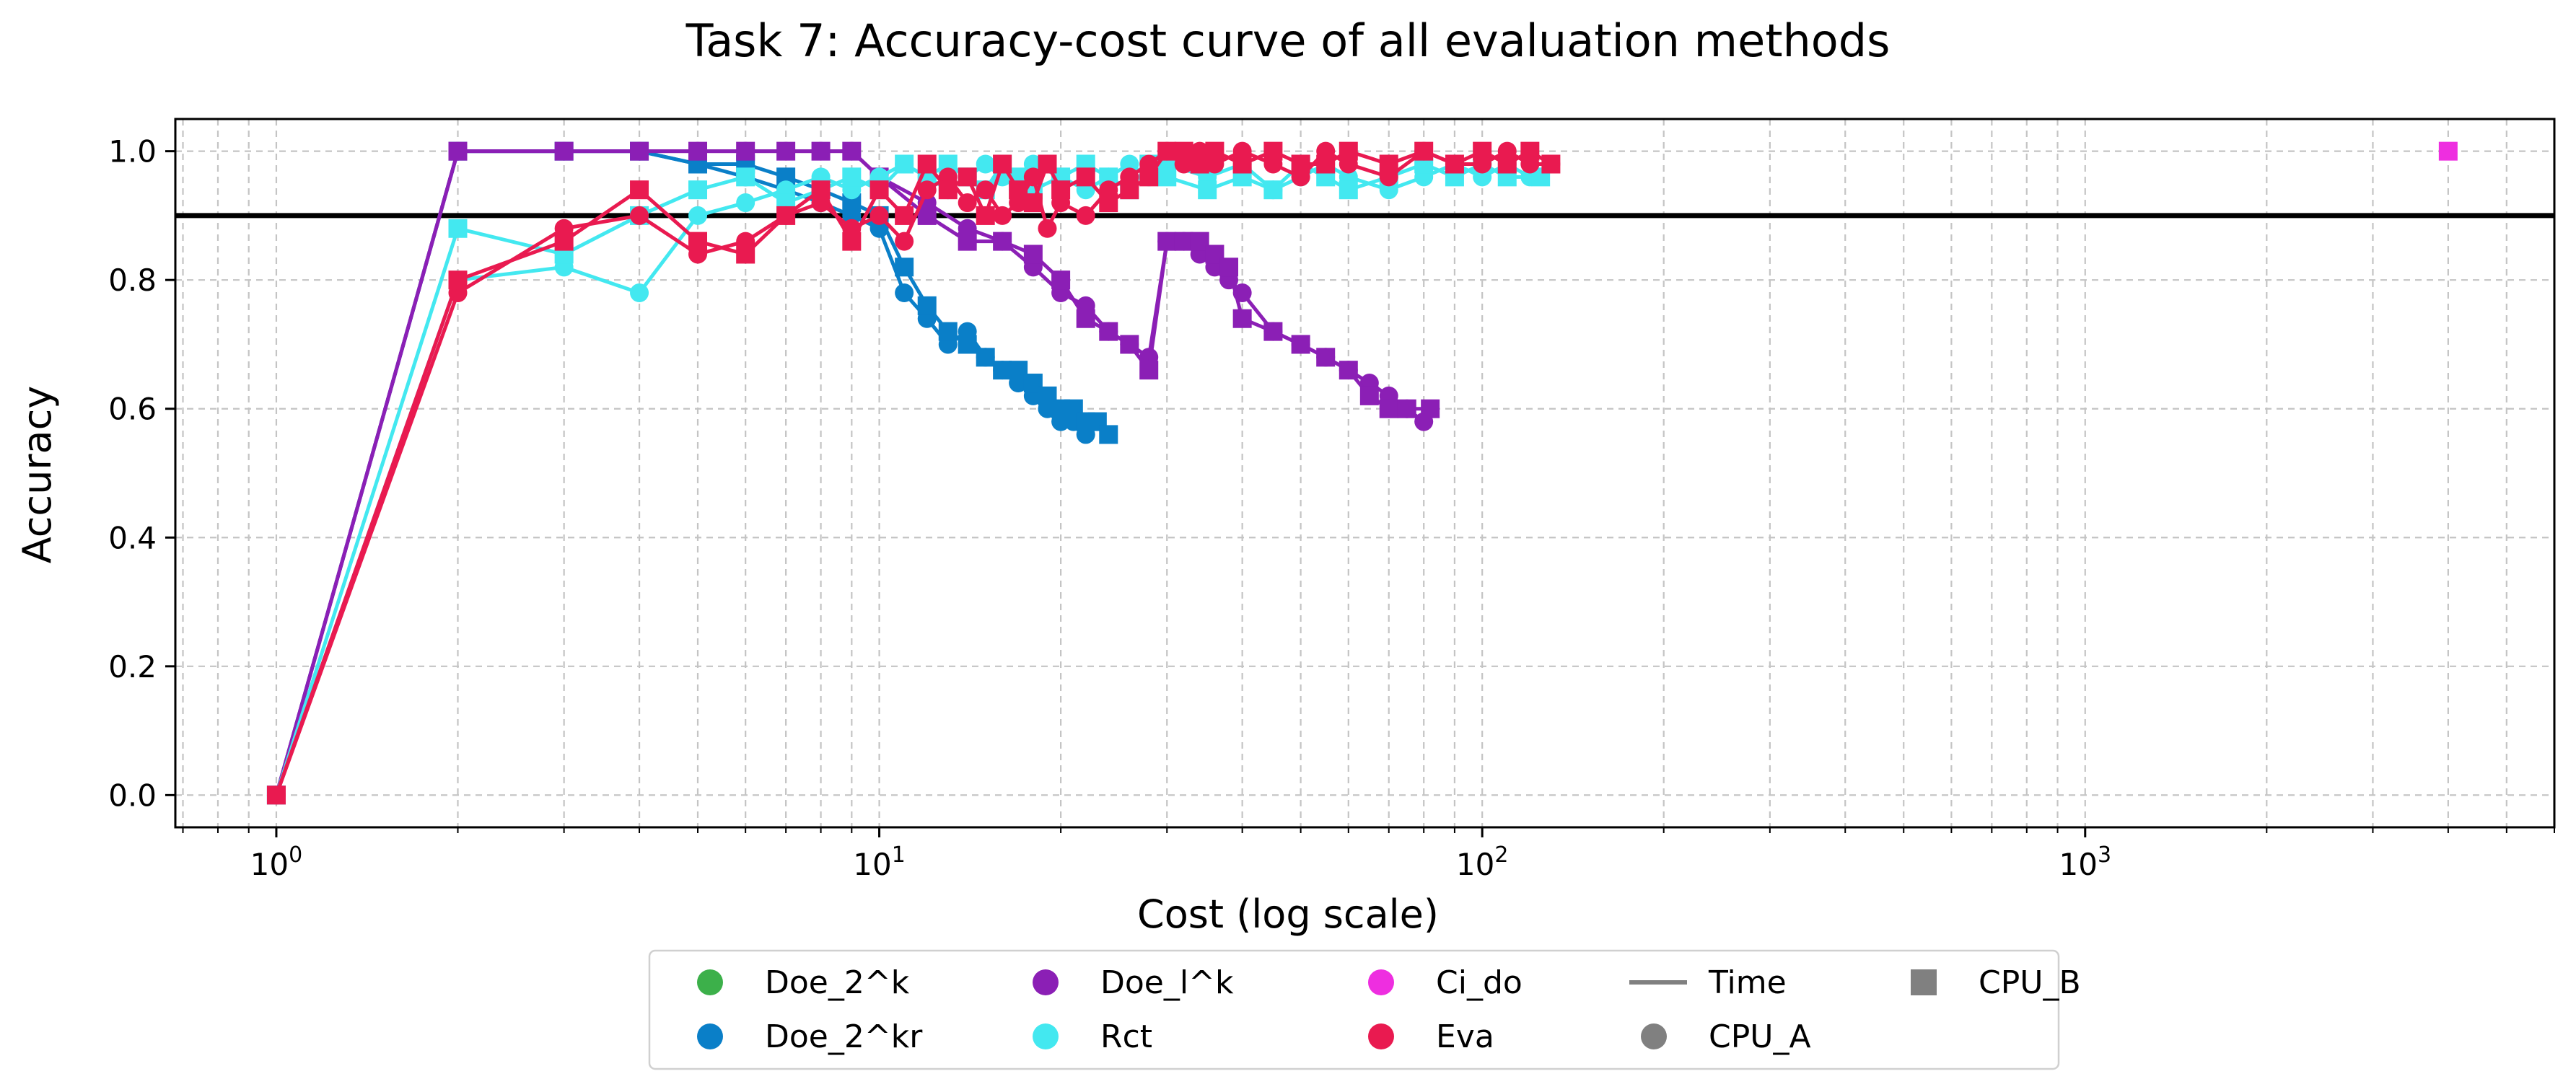  I want to click on y-tick-label: 0.8, so click(132, 280).